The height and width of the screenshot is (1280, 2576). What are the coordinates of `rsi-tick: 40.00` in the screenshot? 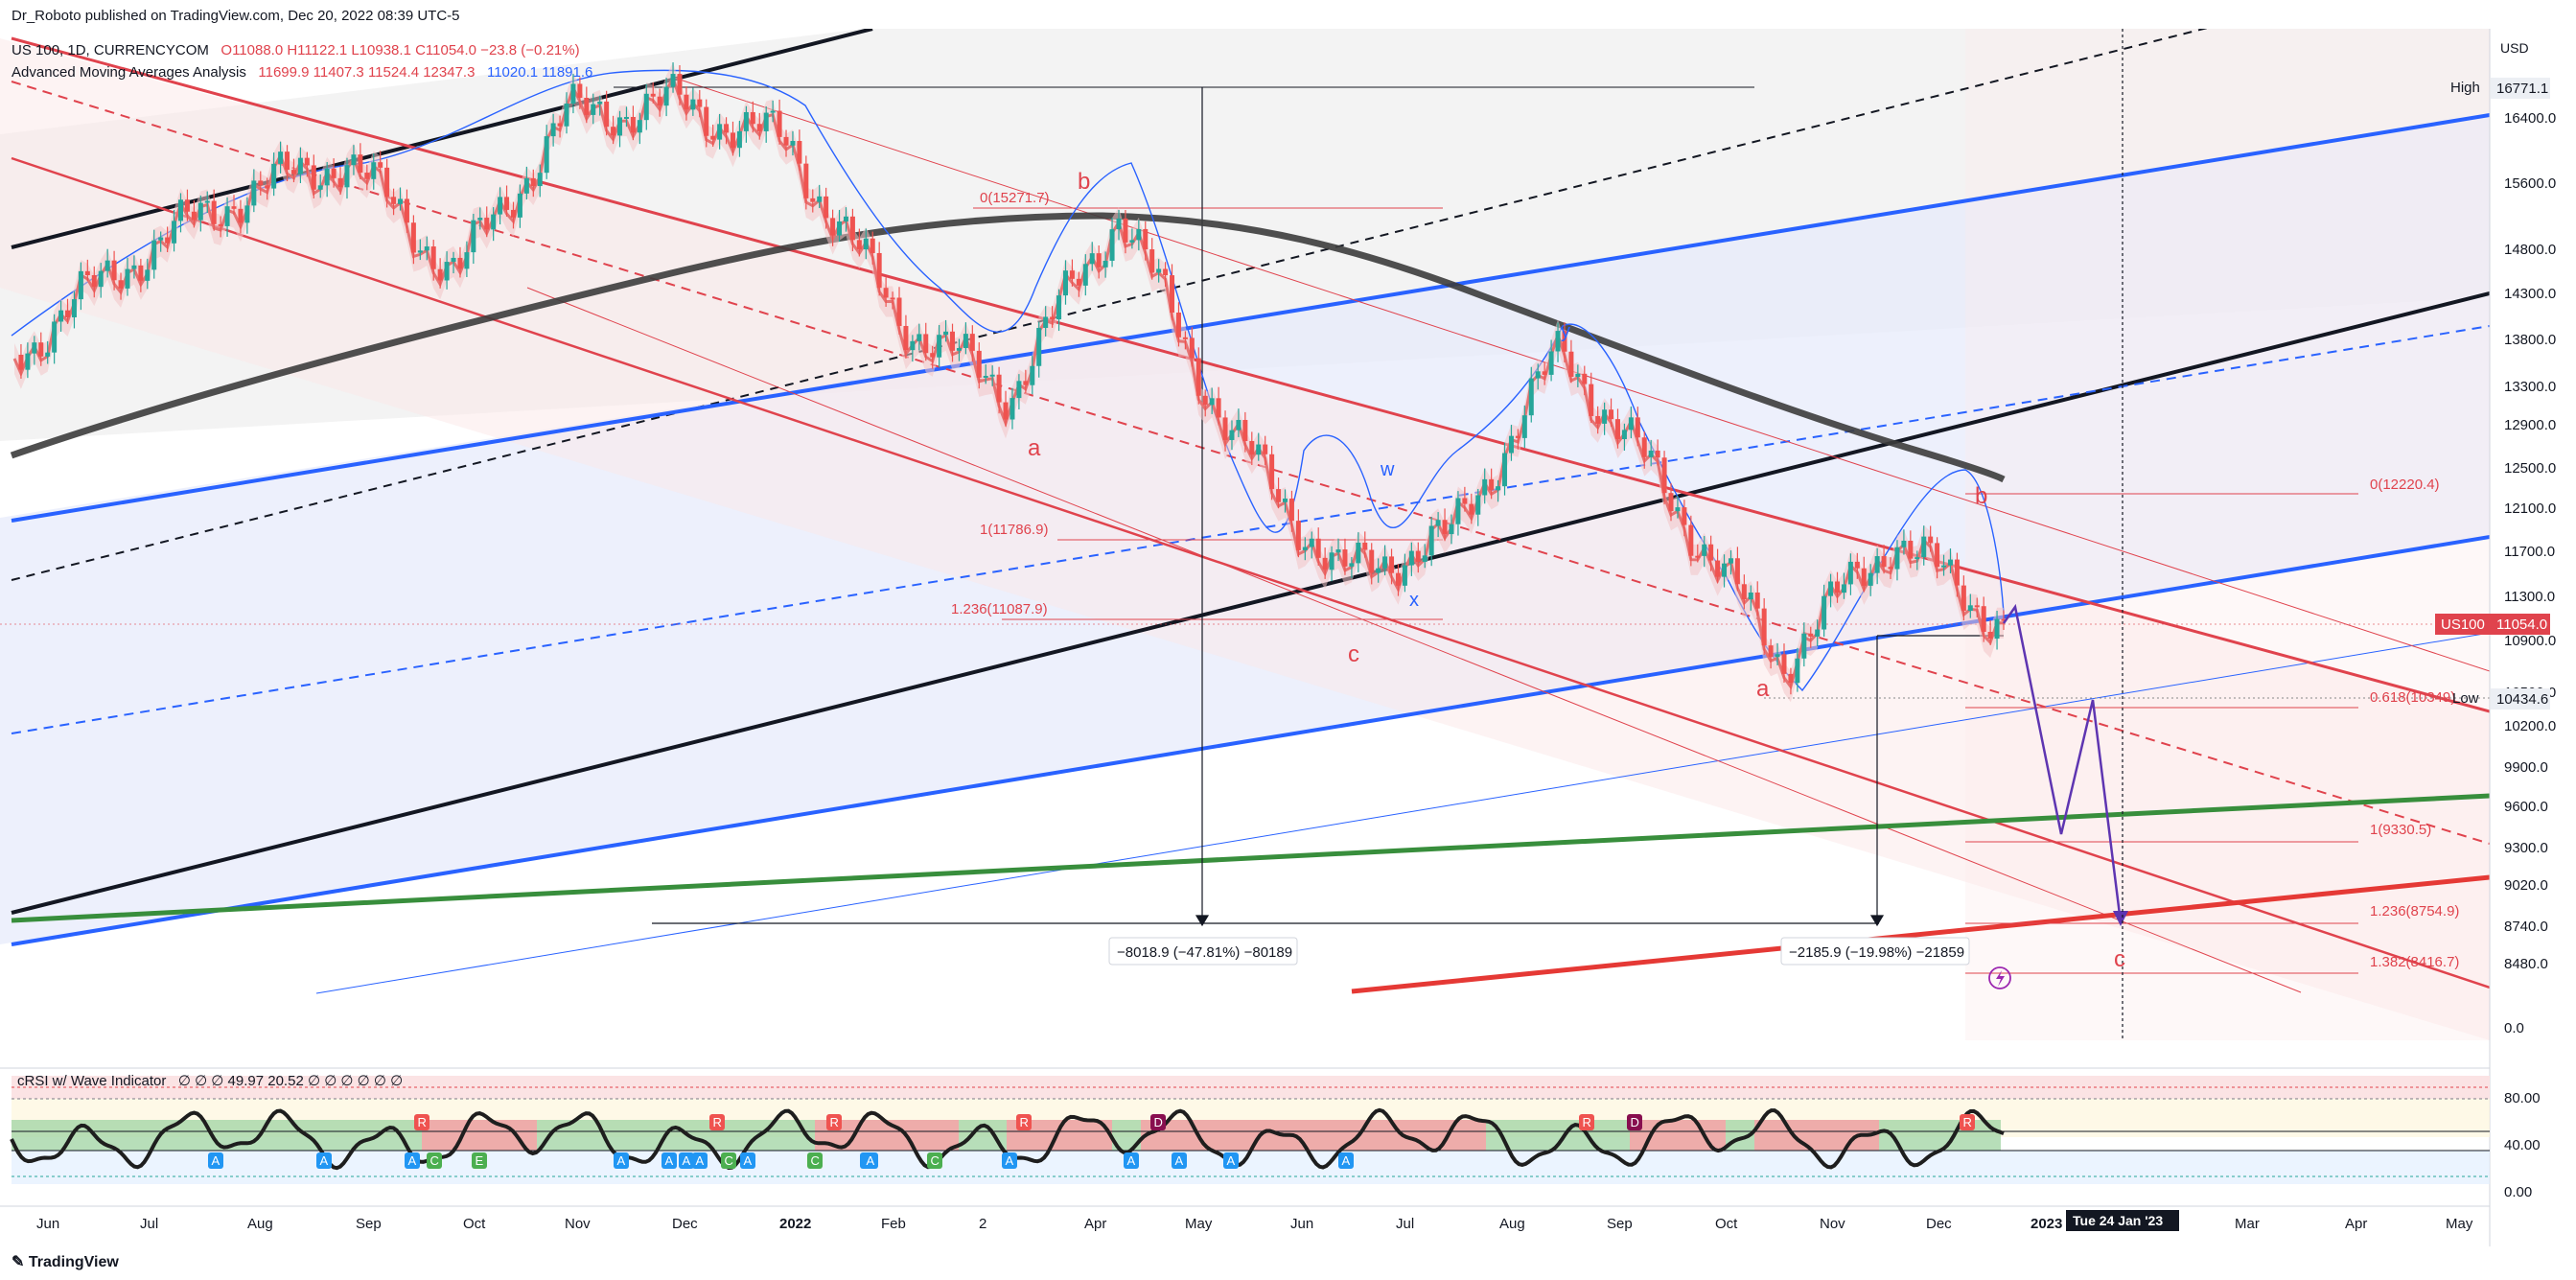 It's located at (2522, 1145).